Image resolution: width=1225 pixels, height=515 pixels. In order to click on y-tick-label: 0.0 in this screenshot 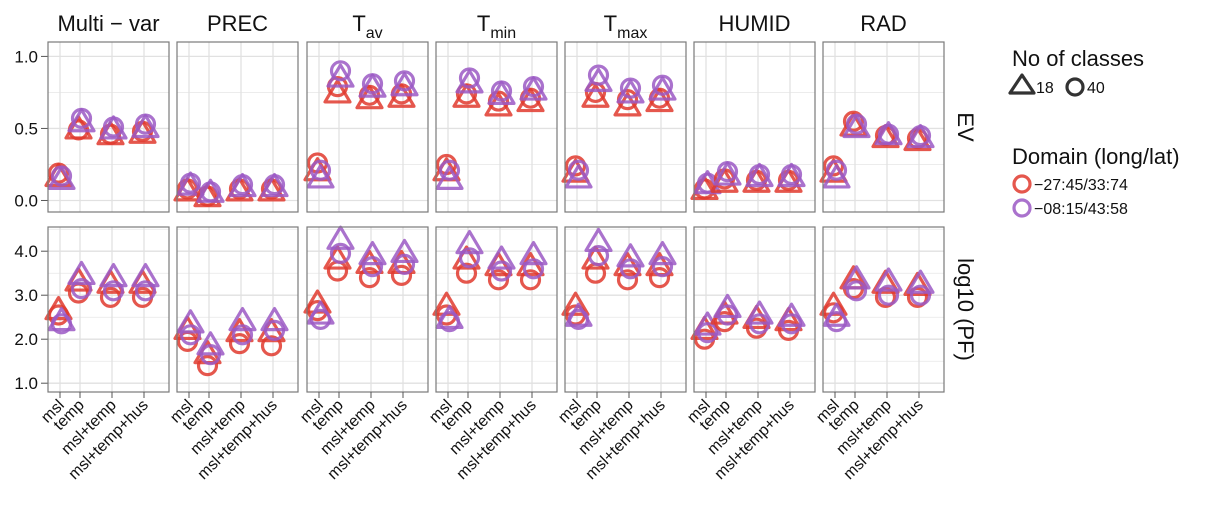, I will do `click(26, 200)`.